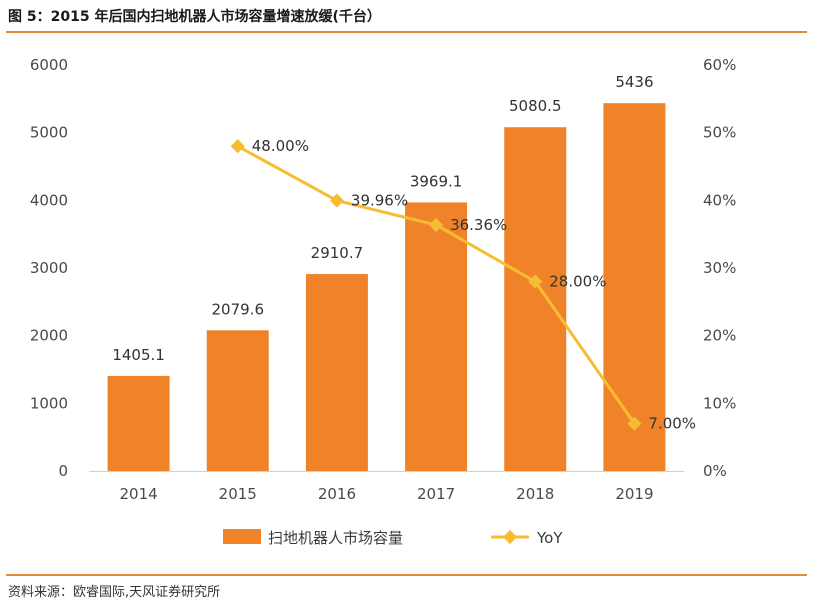  I want to click on x-tick-label: 2014, so click(138, 494).